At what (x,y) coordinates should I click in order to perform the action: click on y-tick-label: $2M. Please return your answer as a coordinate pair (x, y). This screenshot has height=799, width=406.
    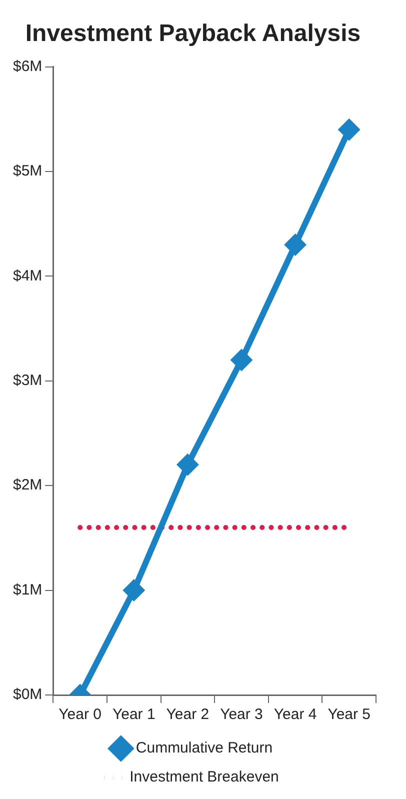
    Looking at the image, I should click on (27, 485).